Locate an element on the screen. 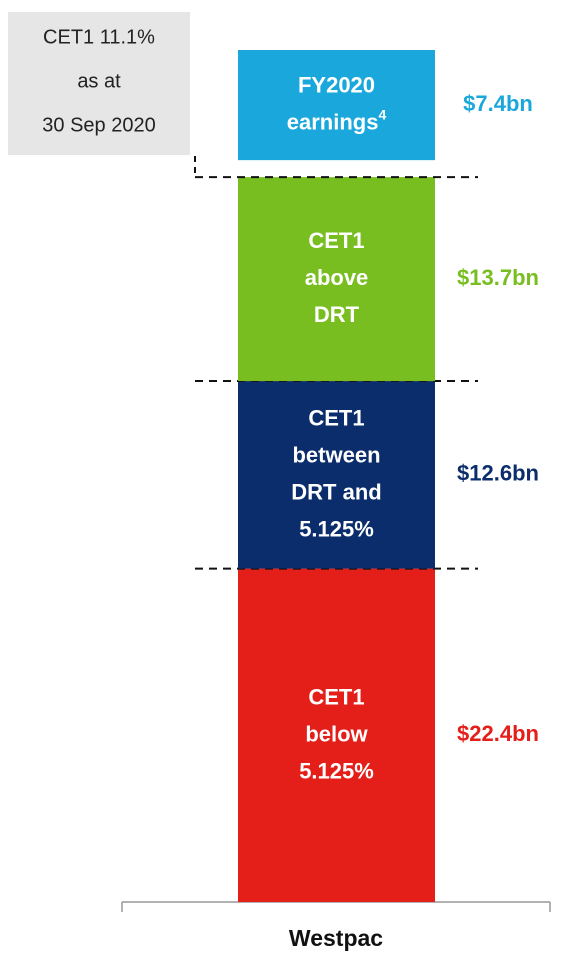 The image size is (571, 954). annotation-text: CET1 11.1% is located at coordinates (99, 37).